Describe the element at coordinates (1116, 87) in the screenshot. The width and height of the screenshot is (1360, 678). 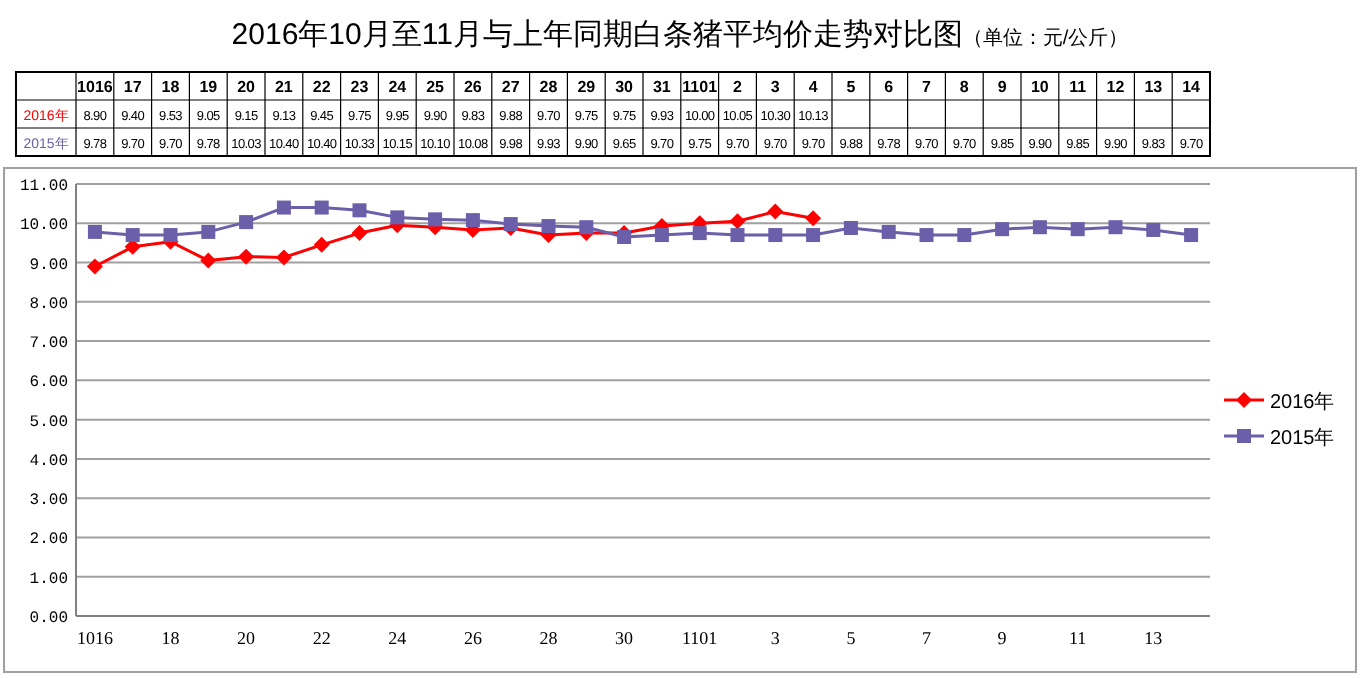
I see `x-tick-label: 12` at that location.